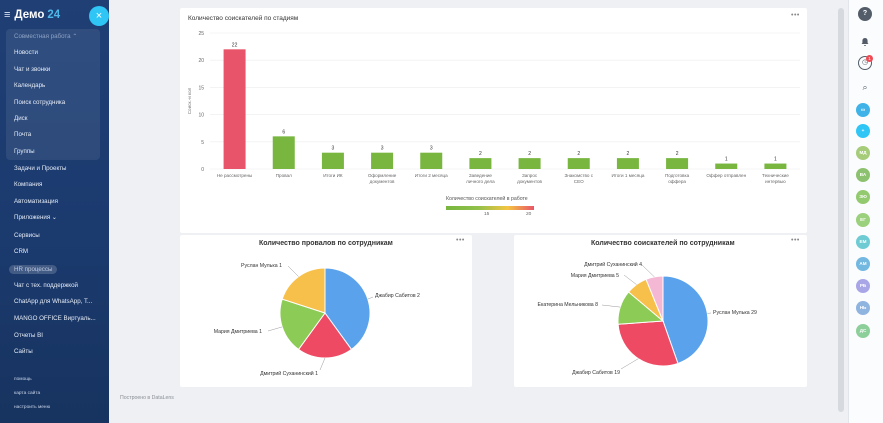  I want to click on rail-avatar: МД, so click(863, 153).